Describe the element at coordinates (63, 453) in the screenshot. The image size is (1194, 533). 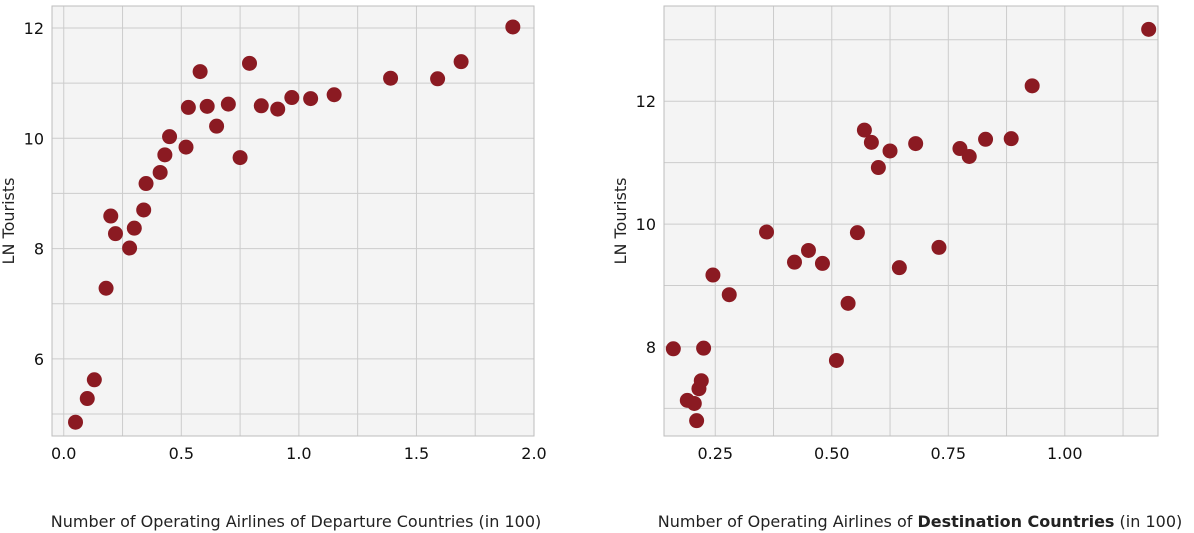
I see `x-tick-label: 0.0` at that location.